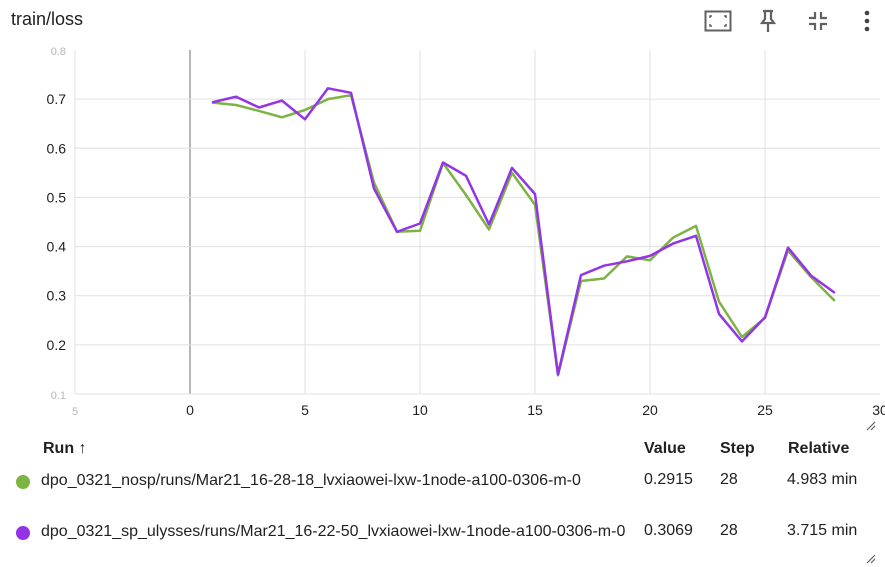 The image size is (885, 567). I want to click on pin-icon, so click(768, 20).